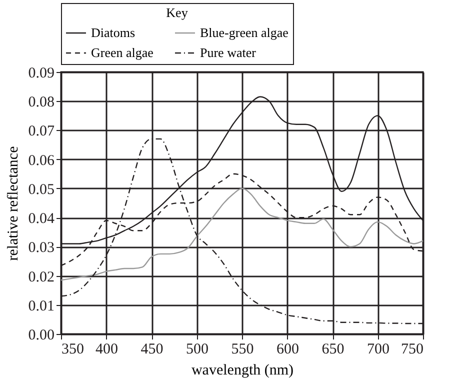 This screenshot has height=385, width=455. I want to click on y-tick-label: 0.07, so click(41, 132).